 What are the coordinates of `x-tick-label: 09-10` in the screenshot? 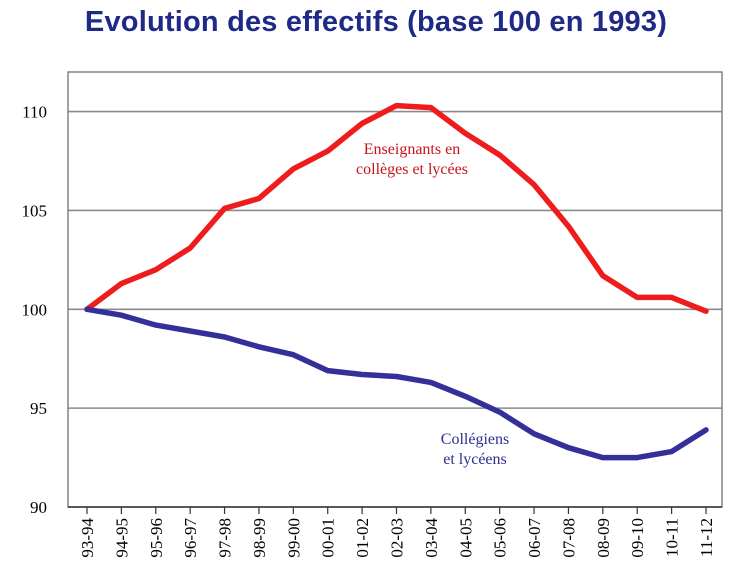 It's located at (637, 538).